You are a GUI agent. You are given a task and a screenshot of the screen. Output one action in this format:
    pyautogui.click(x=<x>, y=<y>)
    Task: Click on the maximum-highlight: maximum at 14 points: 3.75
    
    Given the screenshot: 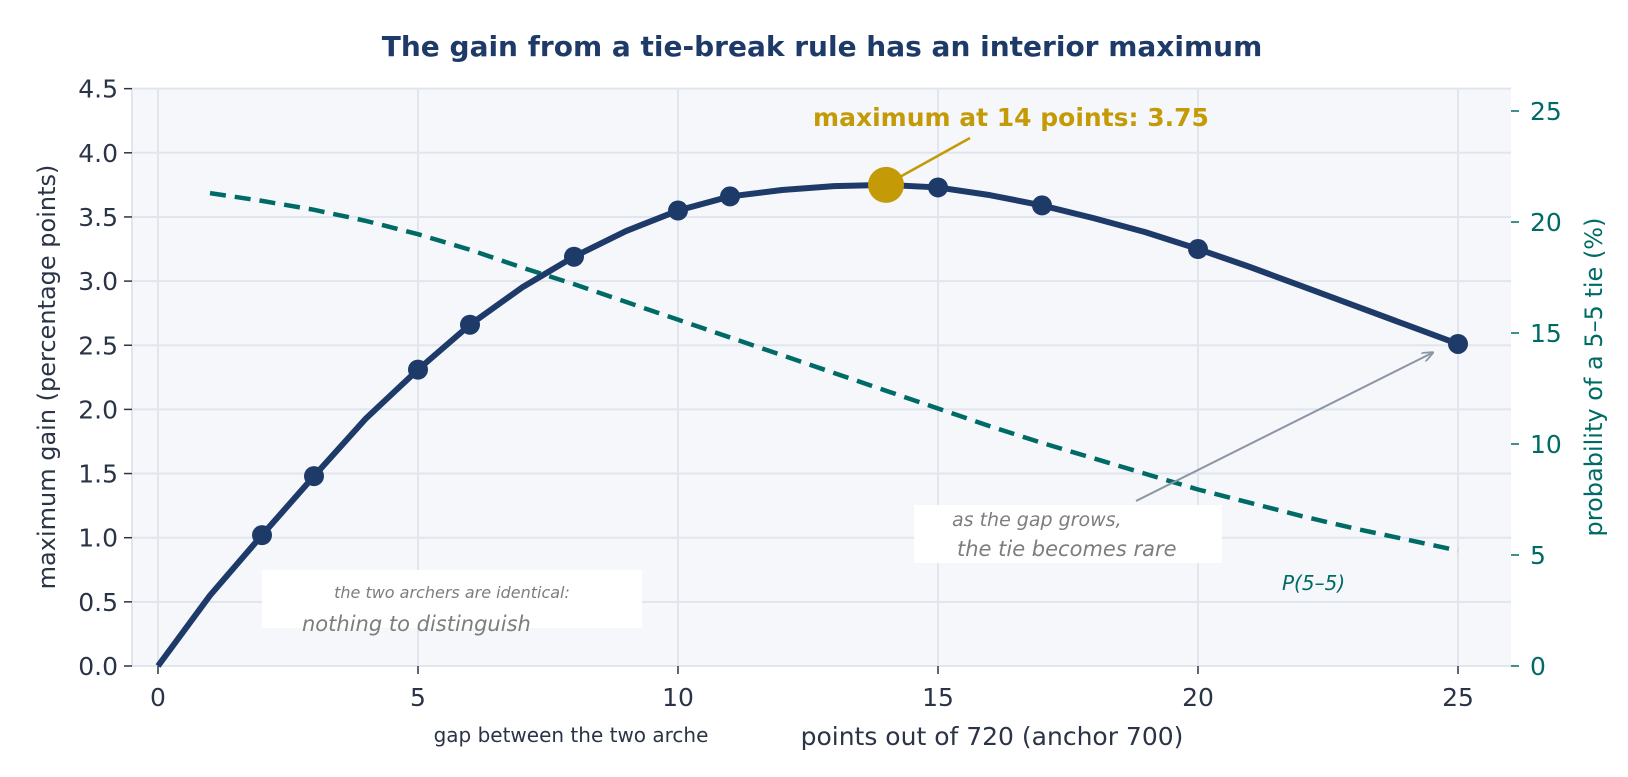 What is the action you would take?
    pyautogui.click(x=1011, y=153)
    